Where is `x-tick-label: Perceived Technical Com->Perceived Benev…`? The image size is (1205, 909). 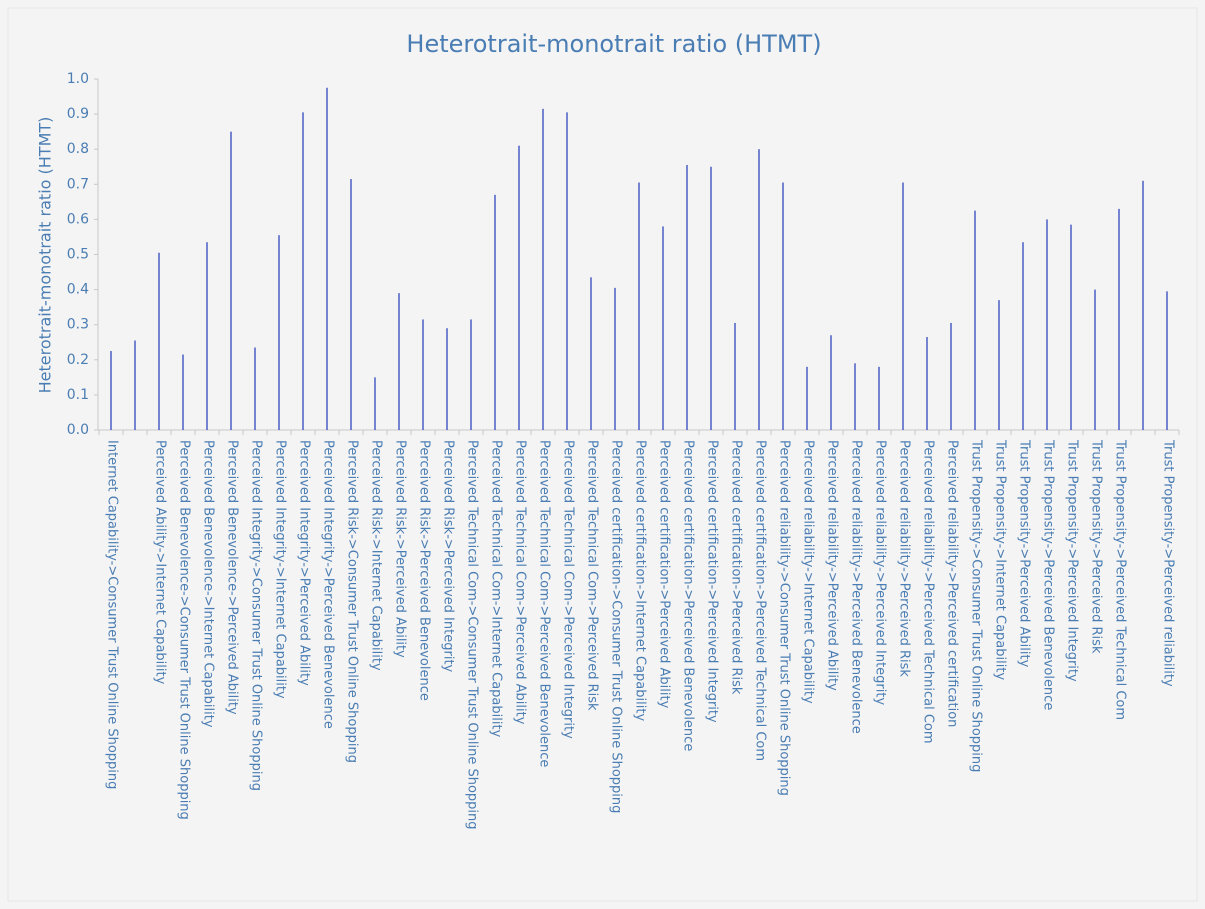
x-tick-label: Perceived Technical Com->Perceived Benev… is located at coordinates (544, 603).